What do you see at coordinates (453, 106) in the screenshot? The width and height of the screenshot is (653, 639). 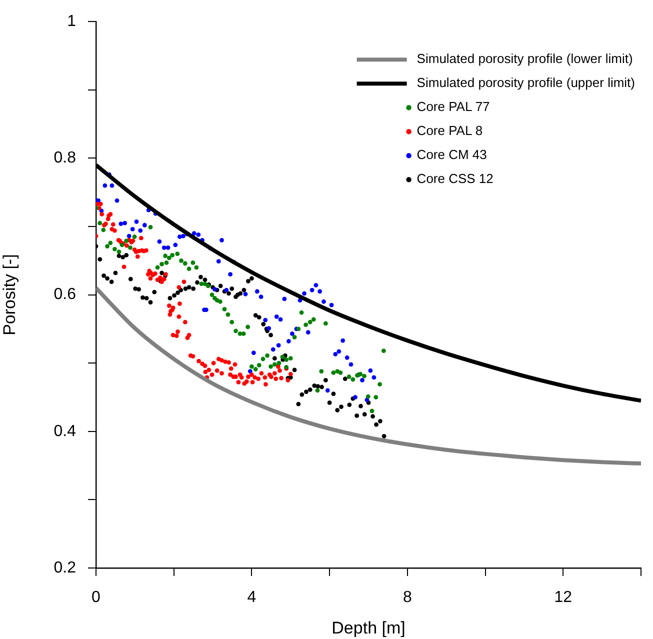 I see `legend-label: Core PAL 77` at bounding box center [453, 106].